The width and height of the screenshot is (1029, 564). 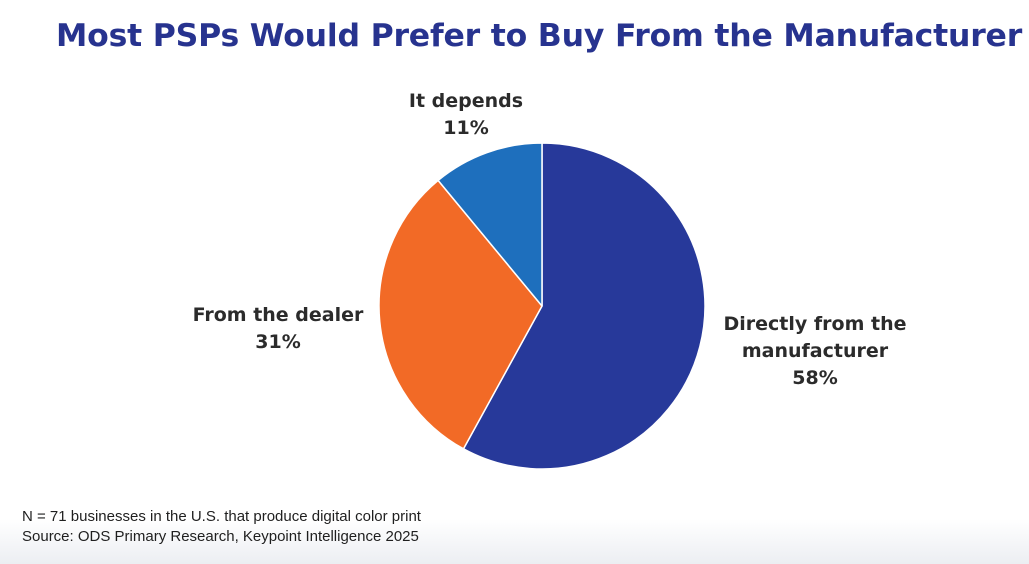 I want to click on slice-value-manufacturer: 58%, so click(x=815, y=378).